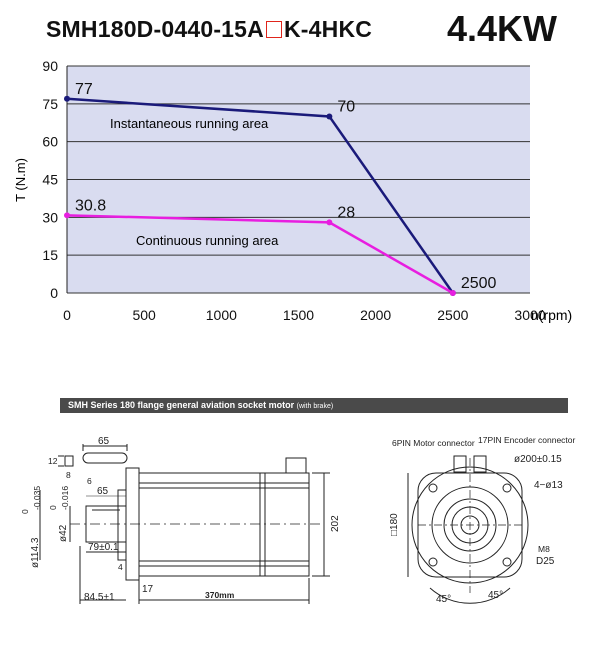 This screenshot has width=600, height=658. I want to click on series-label-instantaneous: Instantaneous running area, so click(189, 123).